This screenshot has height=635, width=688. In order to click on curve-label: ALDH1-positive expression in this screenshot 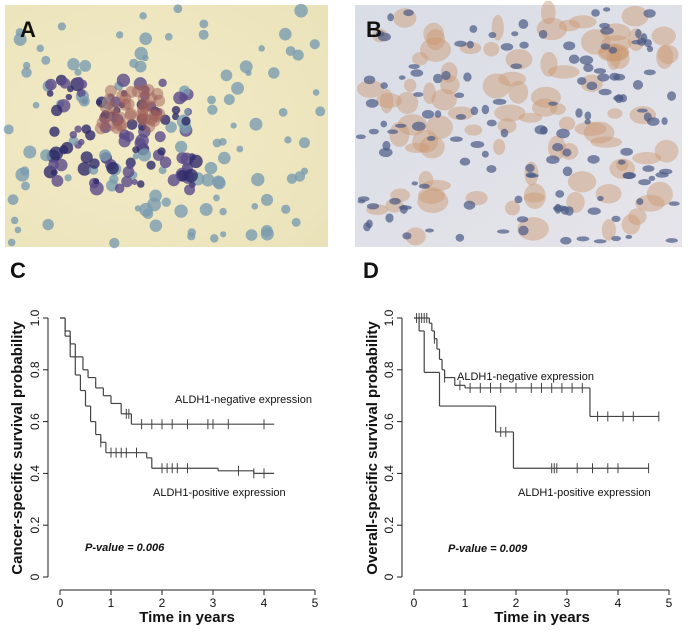, I will do `click(219, 493)`.